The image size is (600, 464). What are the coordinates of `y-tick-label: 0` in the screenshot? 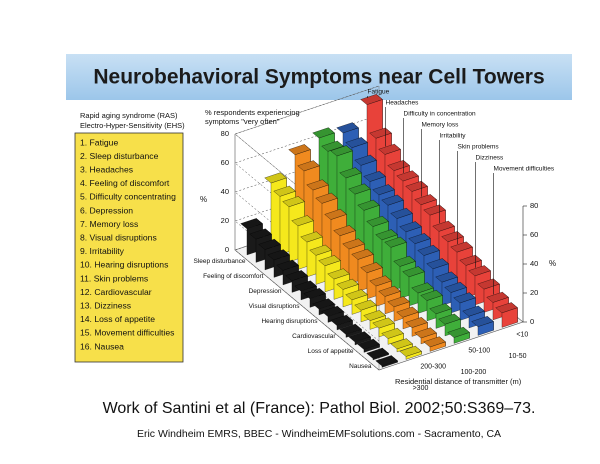 It's located at (227, 249).